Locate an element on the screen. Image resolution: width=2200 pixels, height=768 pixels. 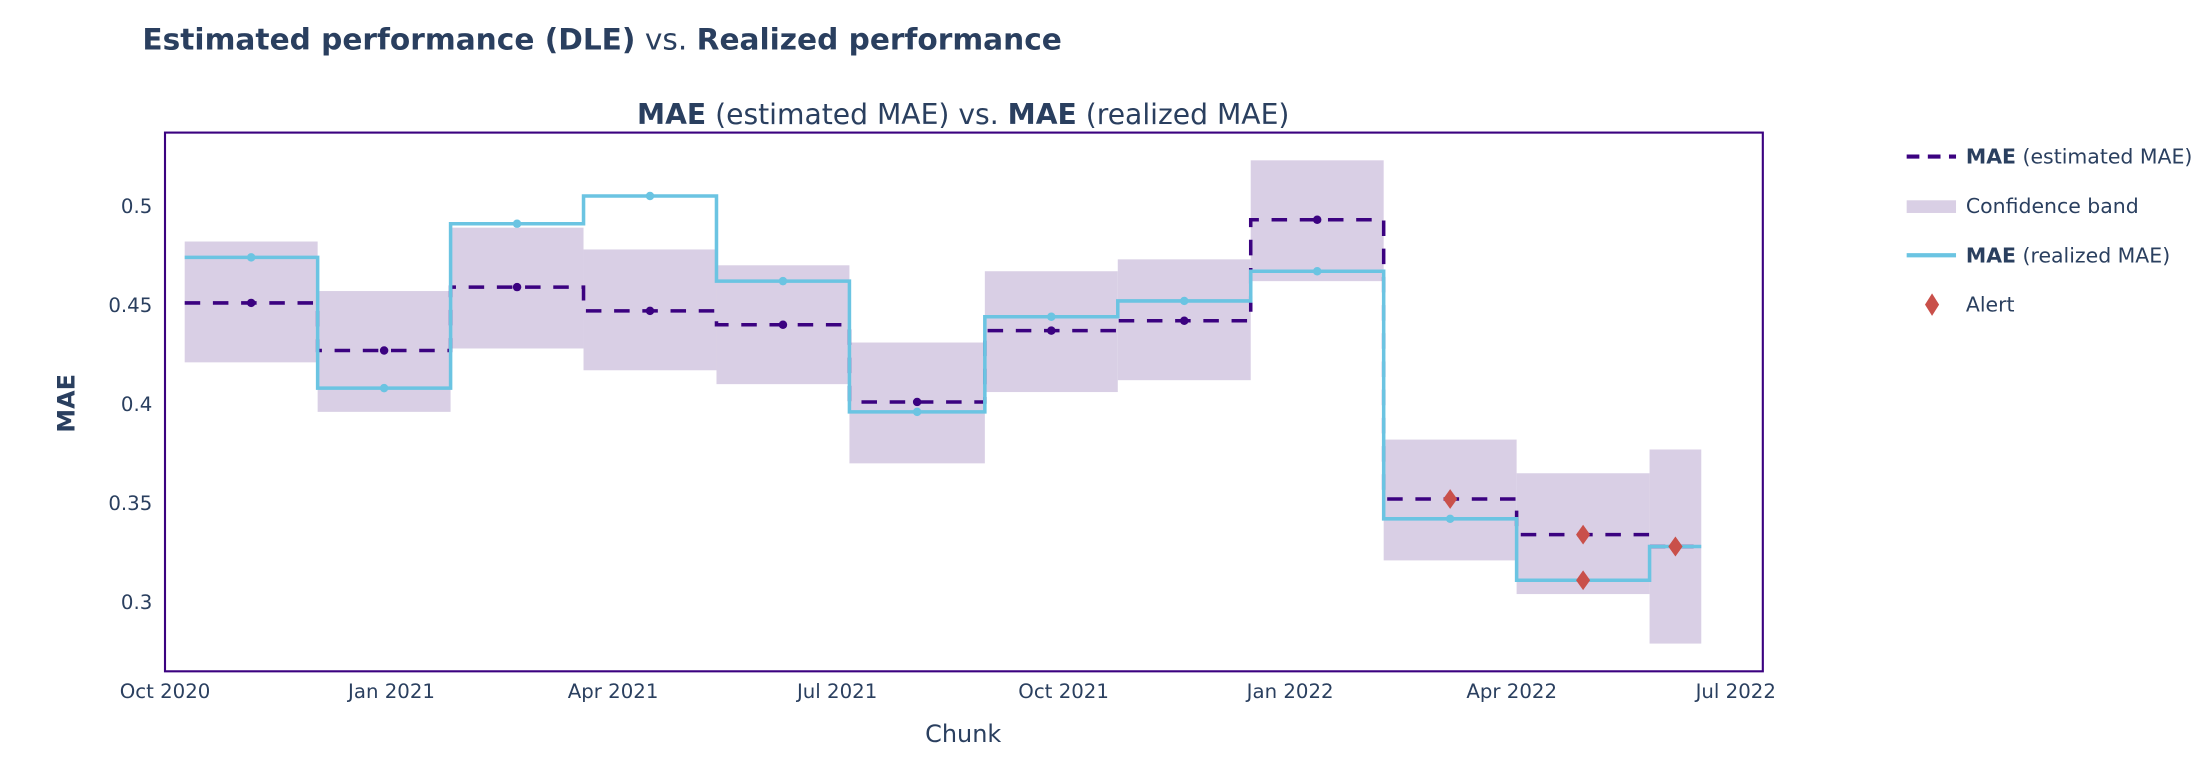
x-tick-label: Oct 2020 is located at coordinates (165, 691).